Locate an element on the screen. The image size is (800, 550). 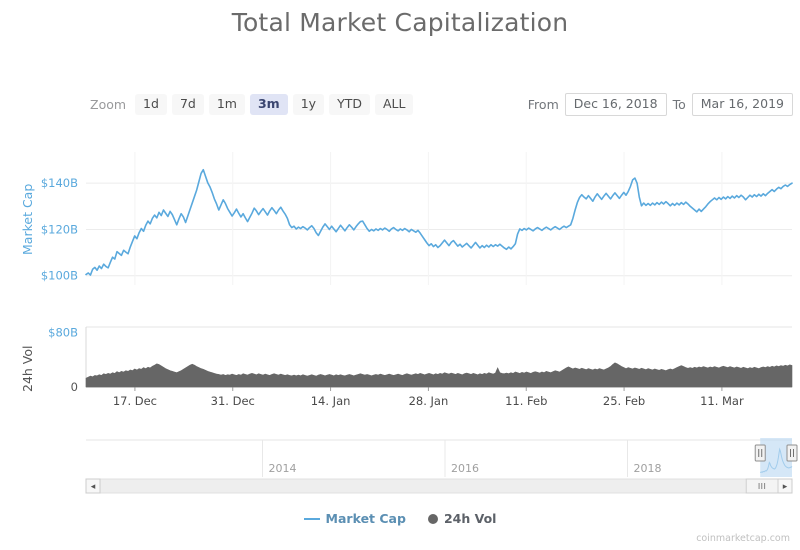
page-title: Total Market Capitalization is located at coordinates (400, 22).